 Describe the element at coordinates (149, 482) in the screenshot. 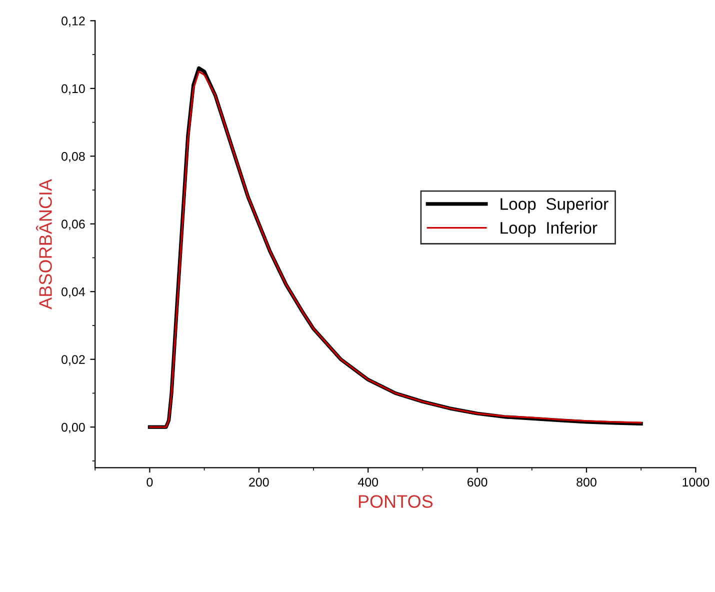

I see `x-tick-label: 0` at that location.